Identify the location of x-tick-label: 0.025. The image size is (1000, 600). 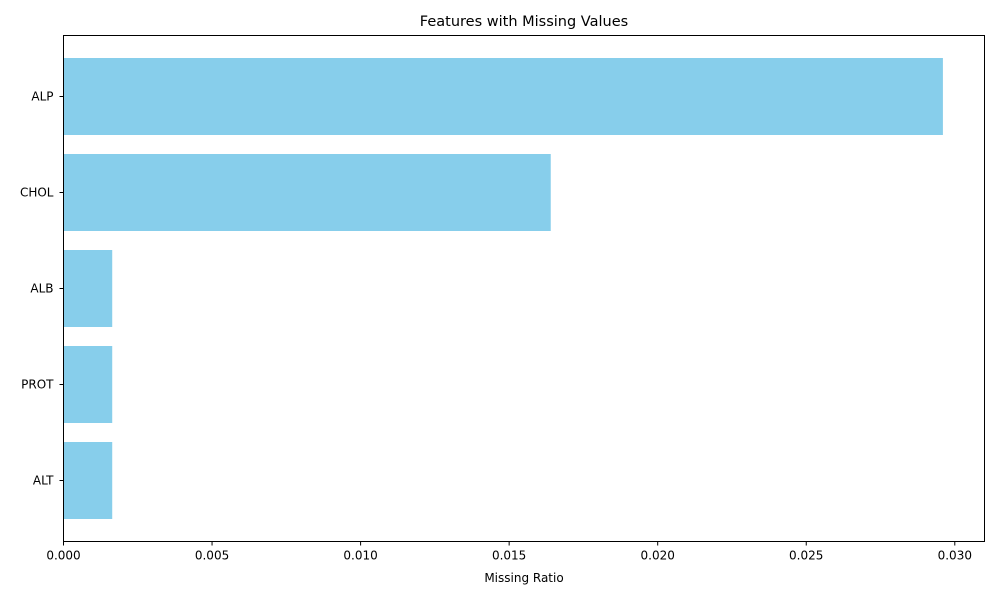
(806, 556).